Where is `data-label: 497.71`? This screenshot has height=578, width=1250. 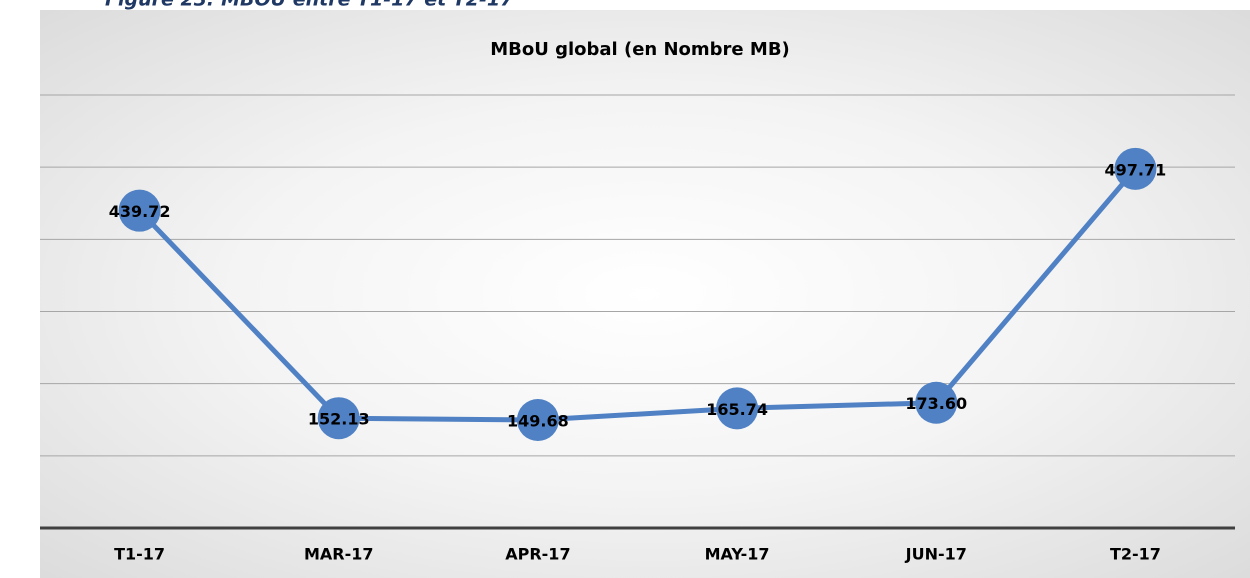 data-label: 497.71 is located at coordinates (1136, 169).